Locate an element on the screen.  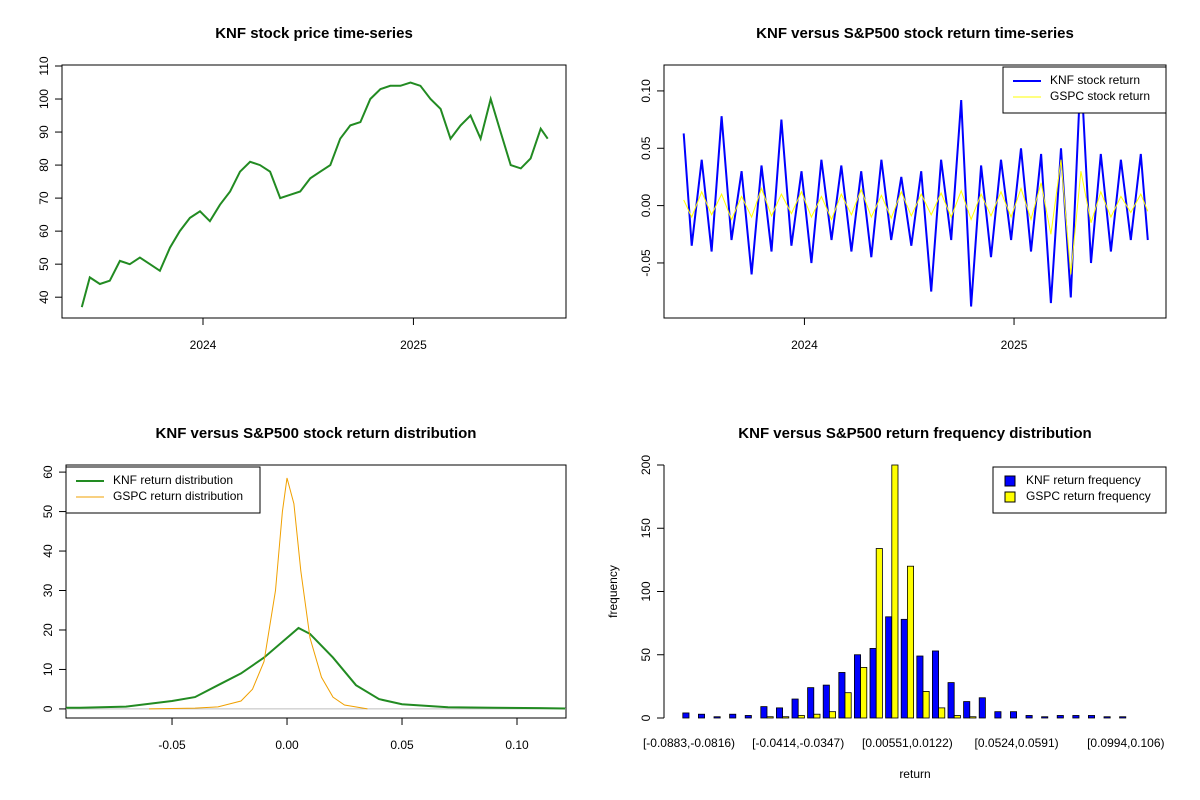
x-tick-label: [-0.0414,-0.0347) is located at coordinates (798, 743).